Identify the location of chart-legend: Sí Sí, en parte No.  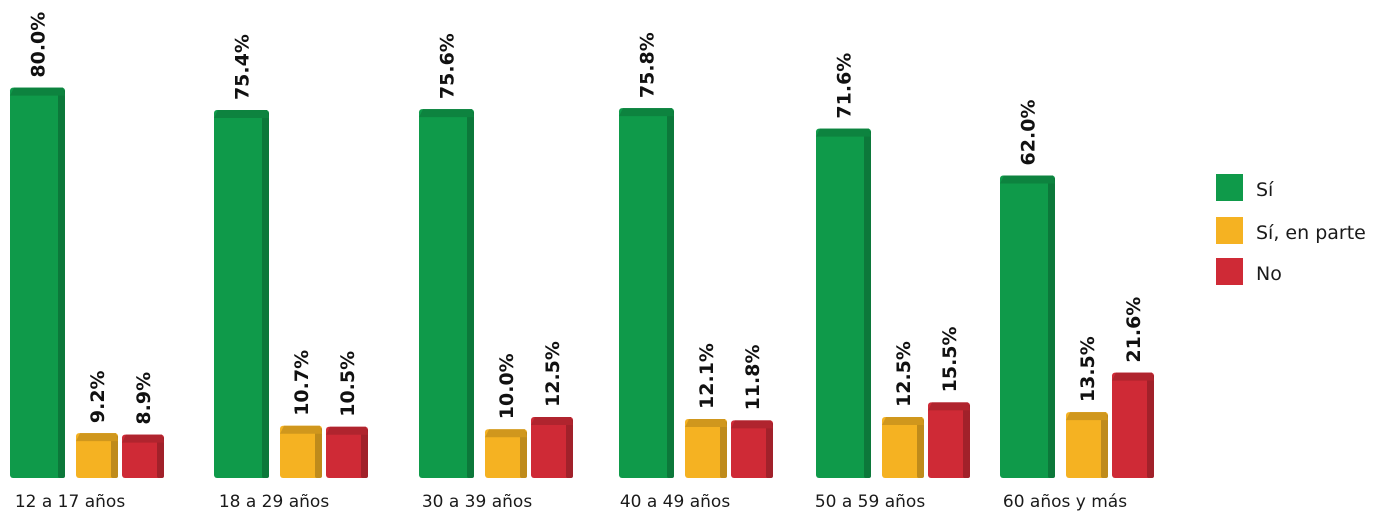
(1291, 229).